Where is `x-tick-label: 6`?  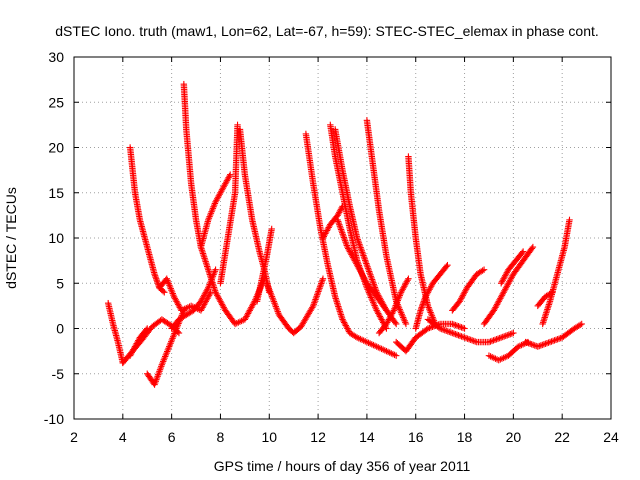 x-tick-label: 6 is located at coordinates (172, 437).